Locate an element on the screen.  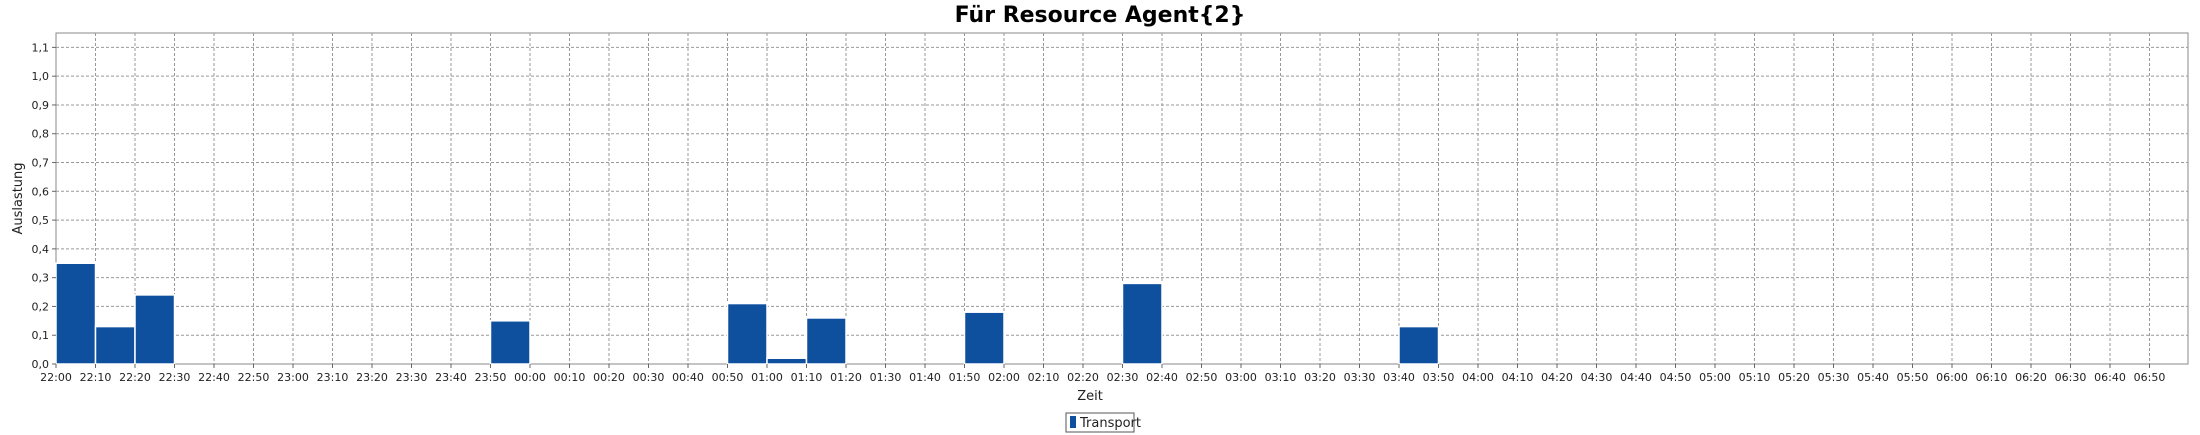
x-tick-label: 23:50 is located at coordinates (491, 377).